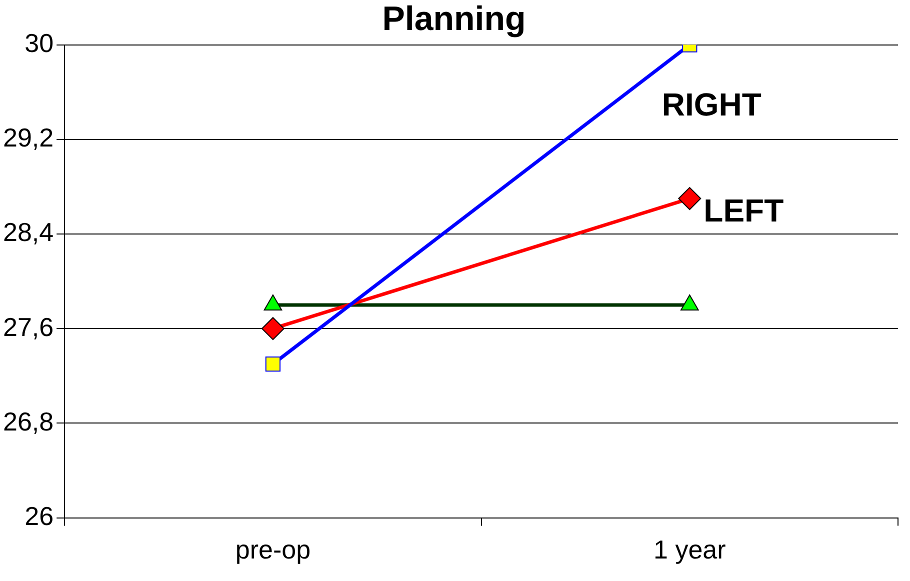 This screenshot has width=910, height=581. I want to click on y-tick-label: 26, so click(39, 515).